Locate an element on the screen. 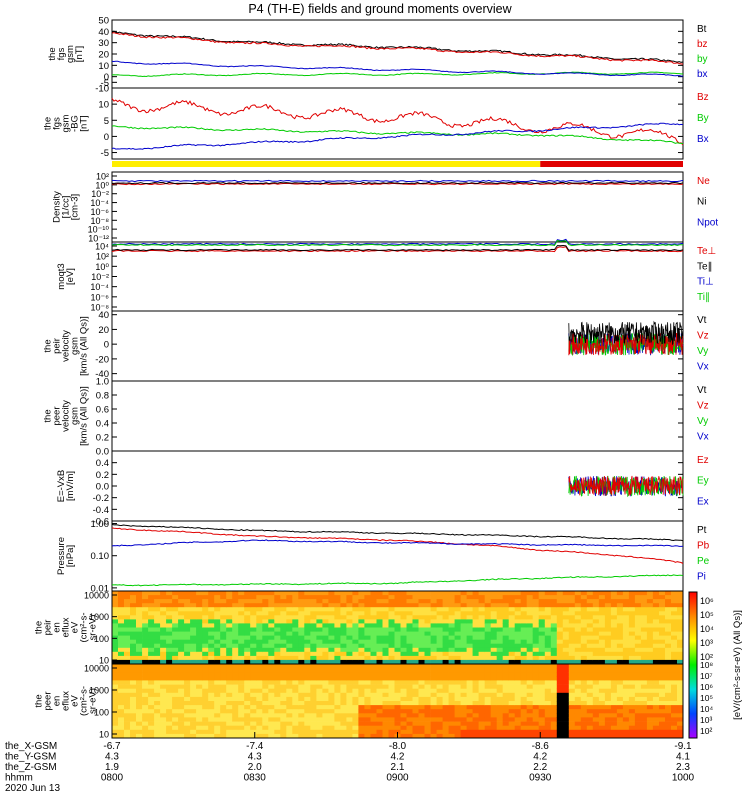 This screenshot has width=750, height=800. p7-ylabel-line: [mV/m] is located at coordinates (70, 486).